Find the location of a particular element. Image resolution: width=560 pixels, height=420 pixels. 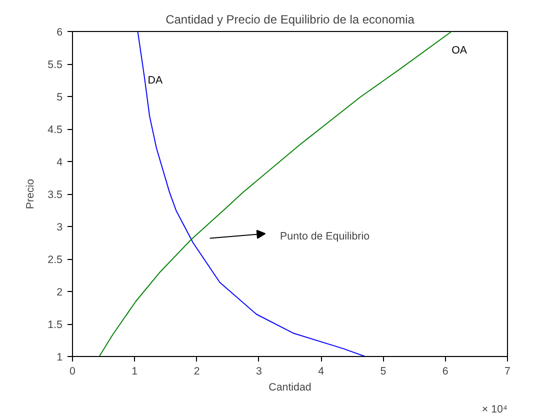

chart-title: Cantidad y Precio de Equilibrio de la economia is located at coordinates (290, 19).